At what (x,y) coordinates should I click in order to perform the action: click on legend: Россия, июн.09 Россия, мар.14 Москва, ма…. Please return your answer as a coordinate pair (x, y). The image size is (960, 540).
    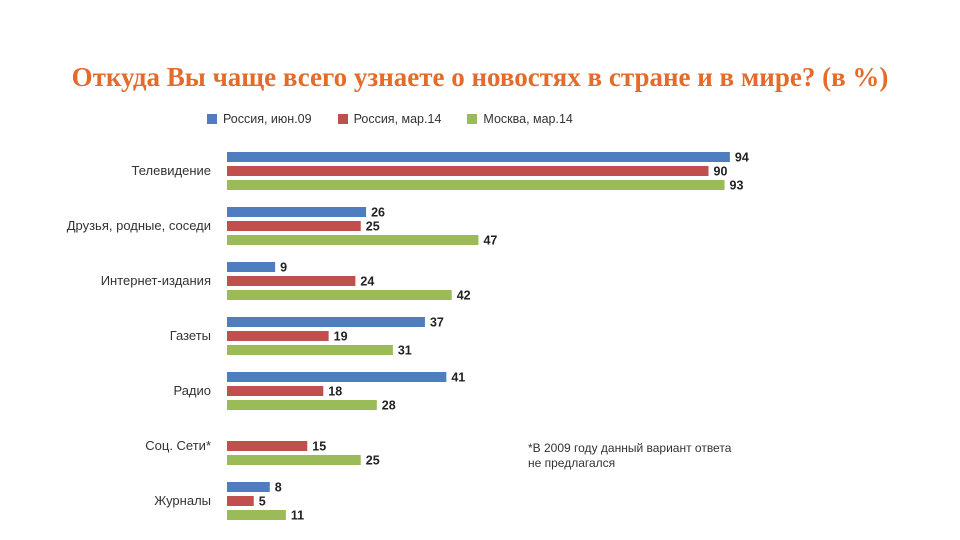
    Looking at the image, I should click on (390, 119).